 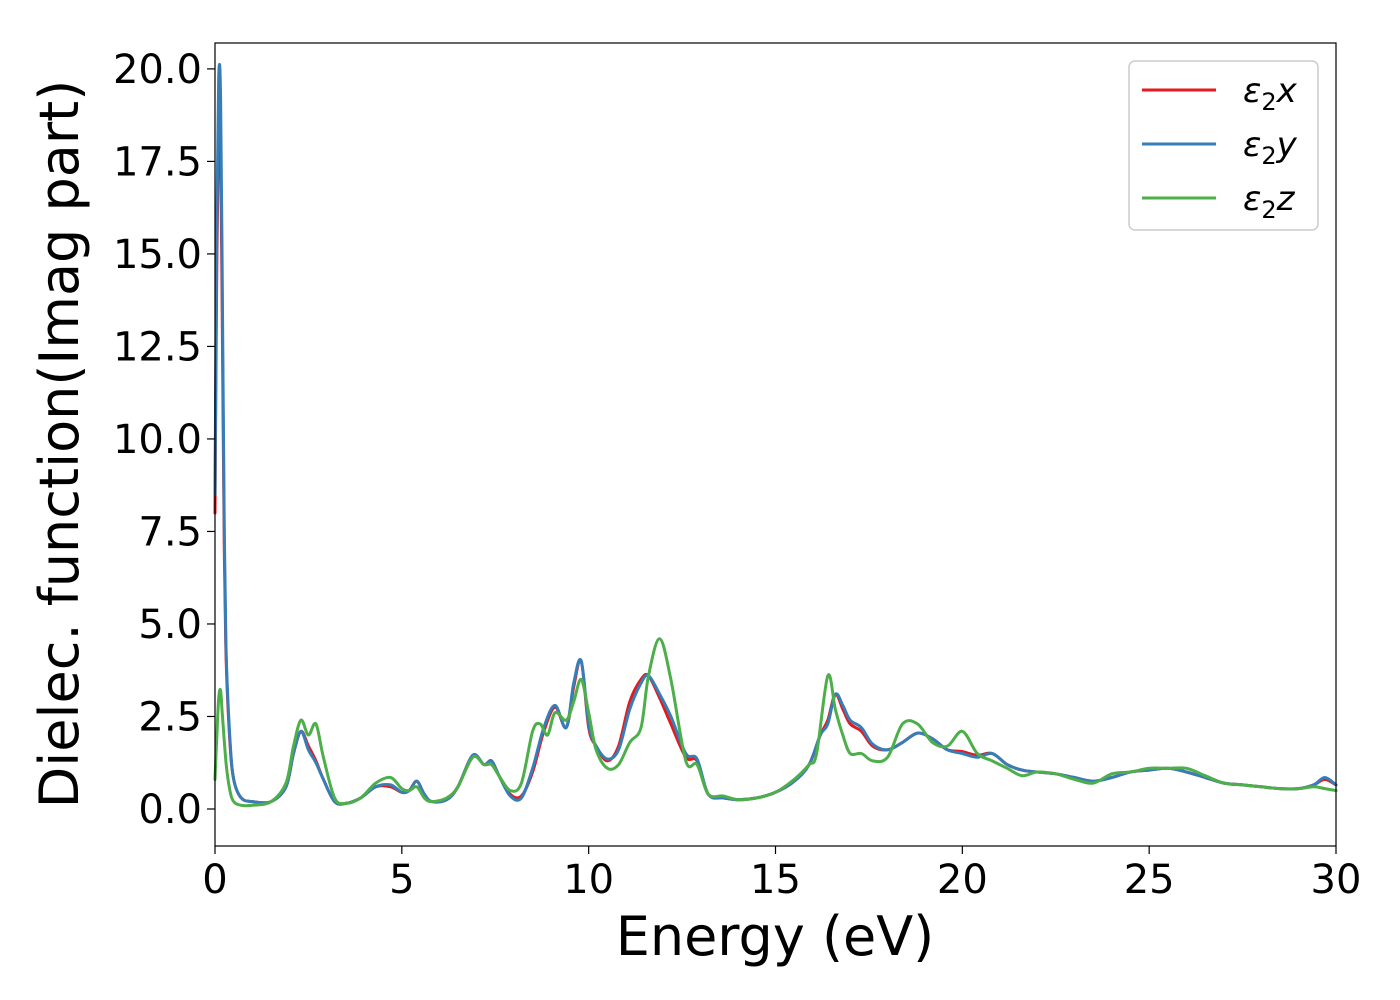 I want to click on x-tick-label: 25, so click(x=1149, y=880).